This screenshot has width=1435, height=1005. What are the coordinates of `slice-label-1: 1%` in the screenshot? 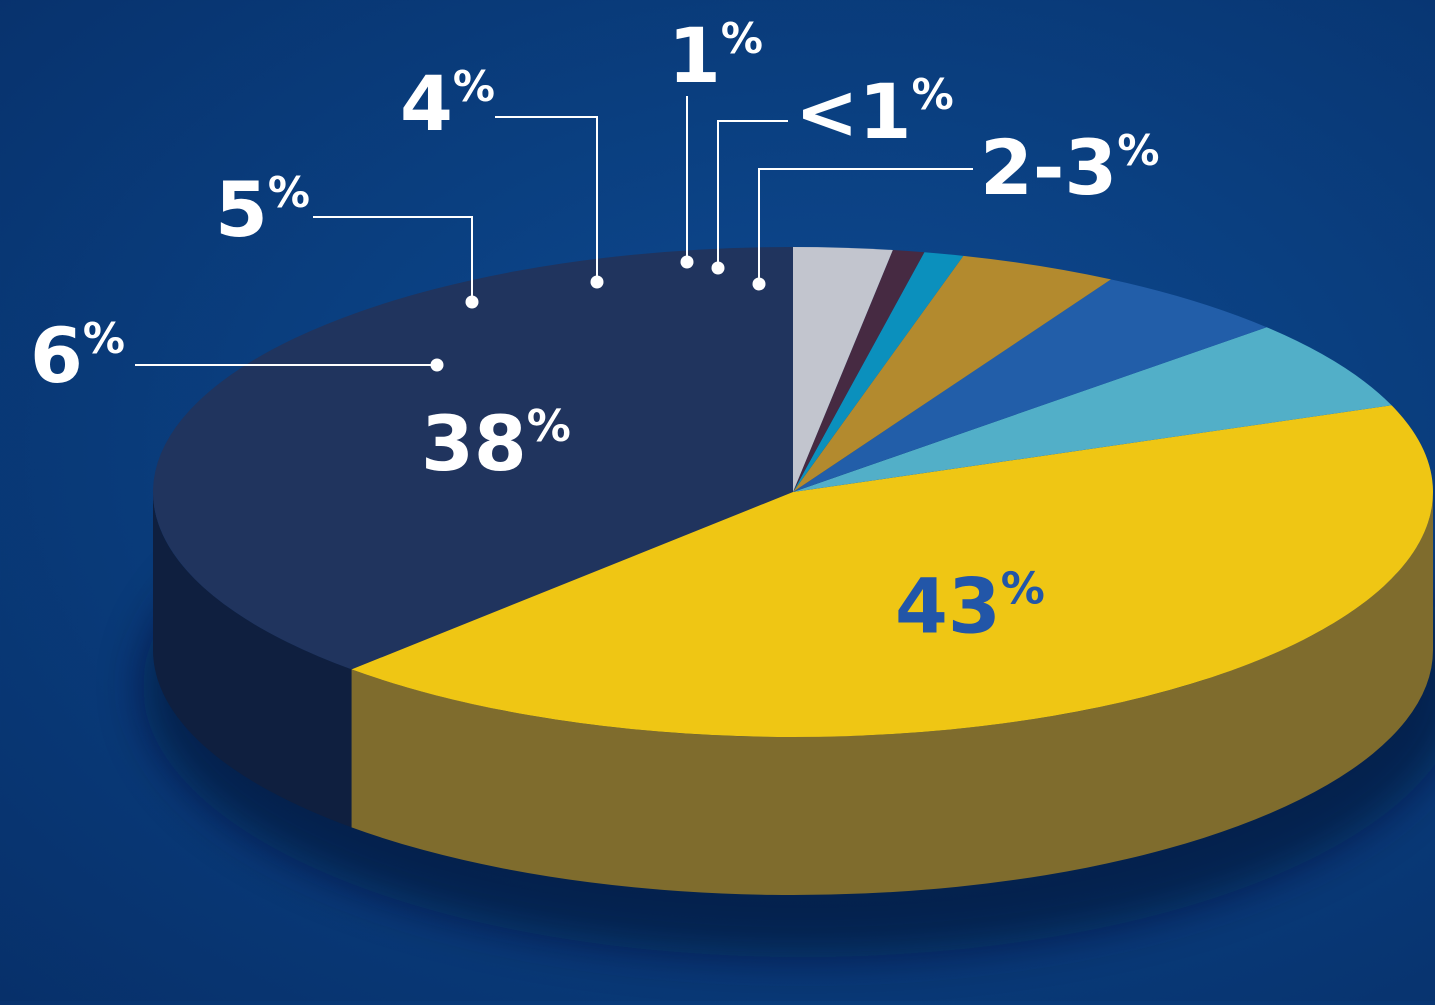 It's located at (715, 55).